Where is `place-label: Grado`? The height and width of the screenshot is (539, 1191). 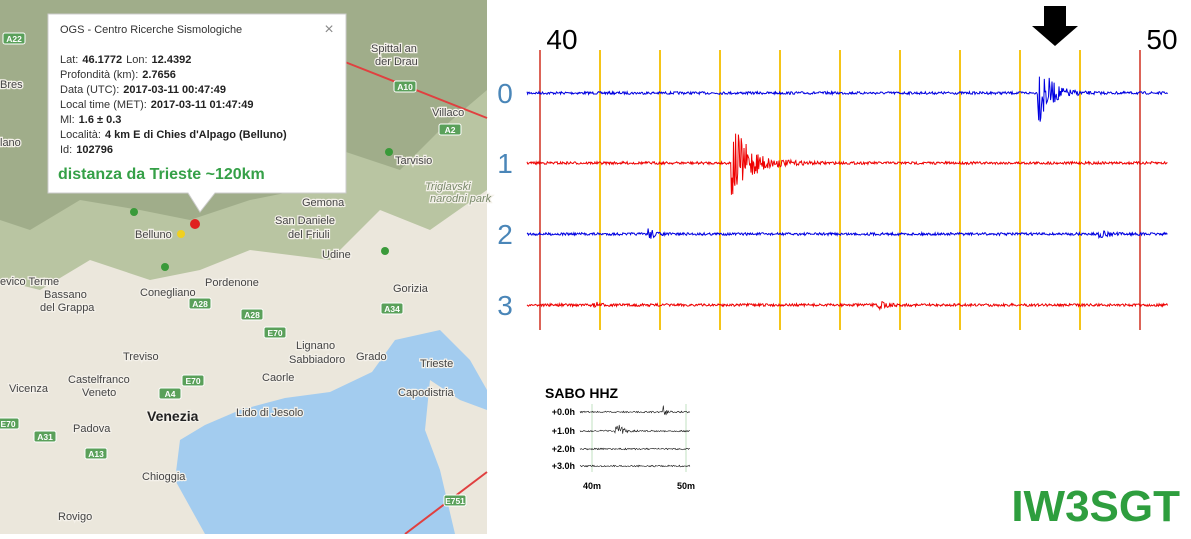
place-label: Grado is located at coordinates (371, 357).